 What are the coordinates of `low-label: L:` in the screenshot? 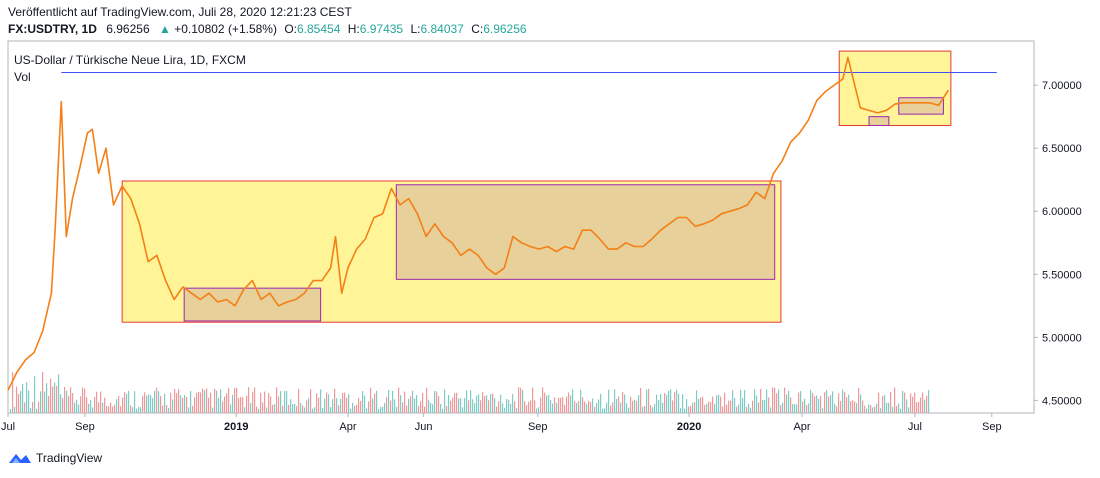 It's located at (415, 29).